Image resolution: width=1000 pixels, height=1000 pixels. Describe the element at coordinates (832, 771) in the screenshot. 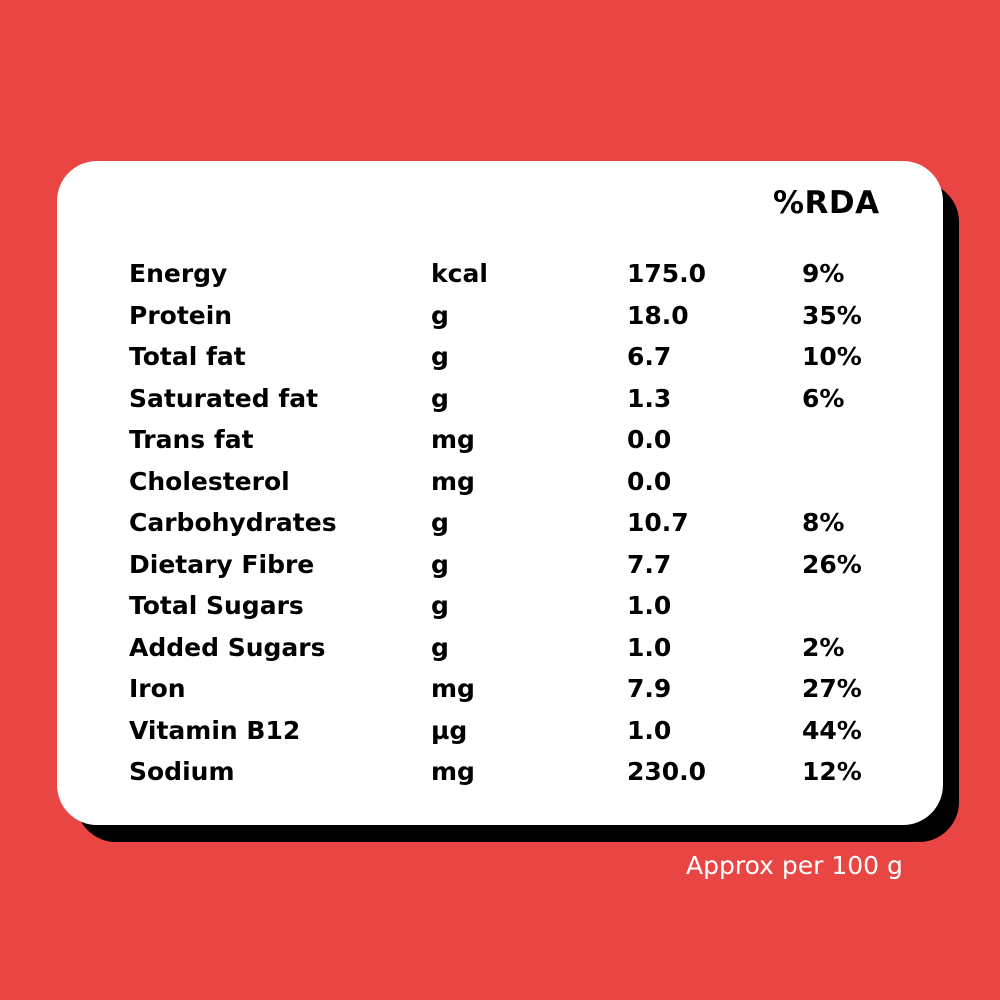

I see `nutrient-rda: 12%` at that location.